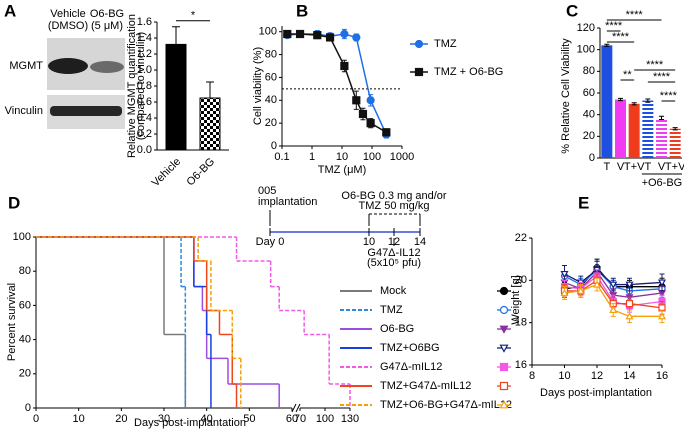 The height and width of the screenshot is (429, 684). What do you see at coordinates (597, 376) in the screenshot?
I see `x-tick-label: 12` at bounding box center [597, 376].